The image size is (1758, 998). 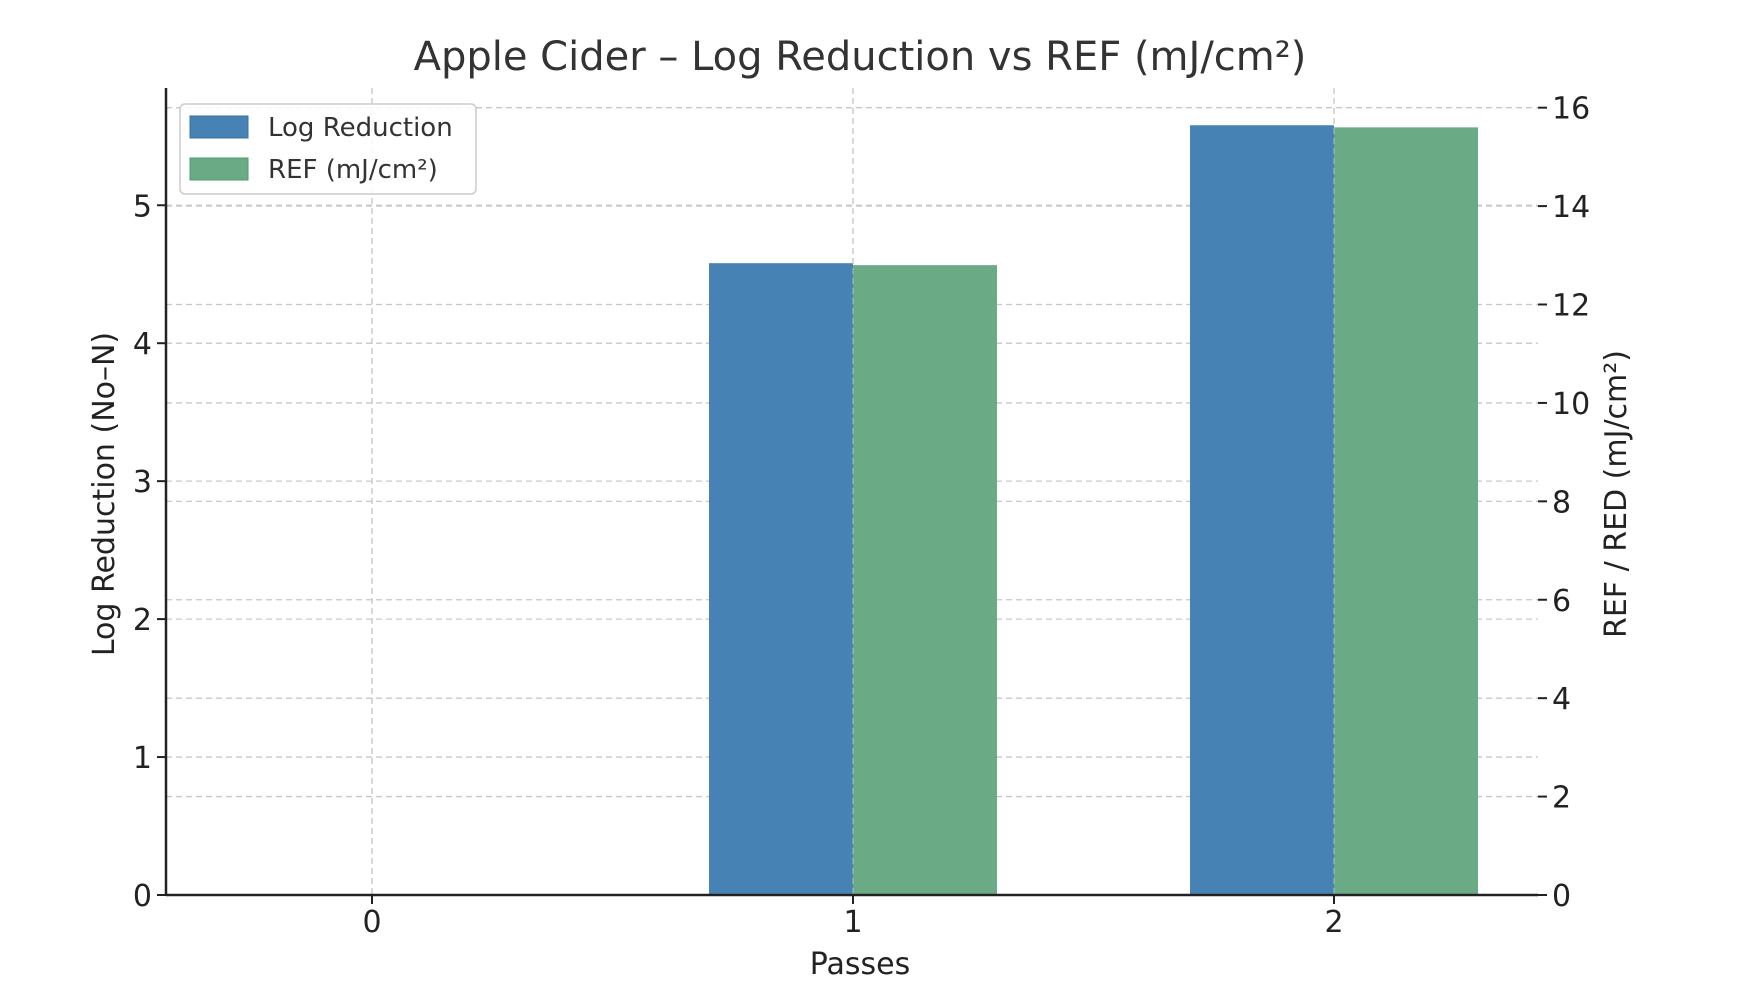 I want to click on right-tick-label-4: 4, so click(x=1561, y=699).